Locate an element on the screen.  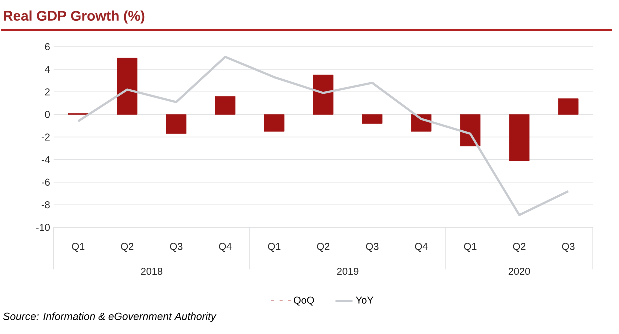
legend-label: QoQ is located at coordinates (304, 301).